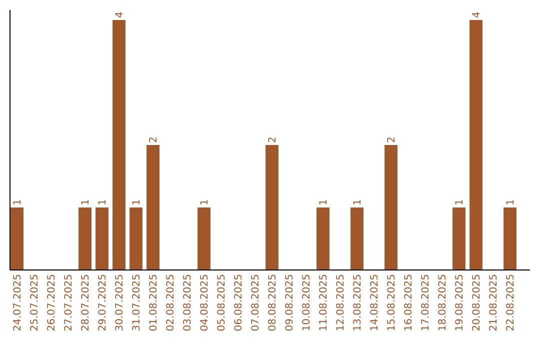  Describe the element at coordinates (120, 303) in the screenshot. I see `x-tick-label: 30.07.2025` at that location.